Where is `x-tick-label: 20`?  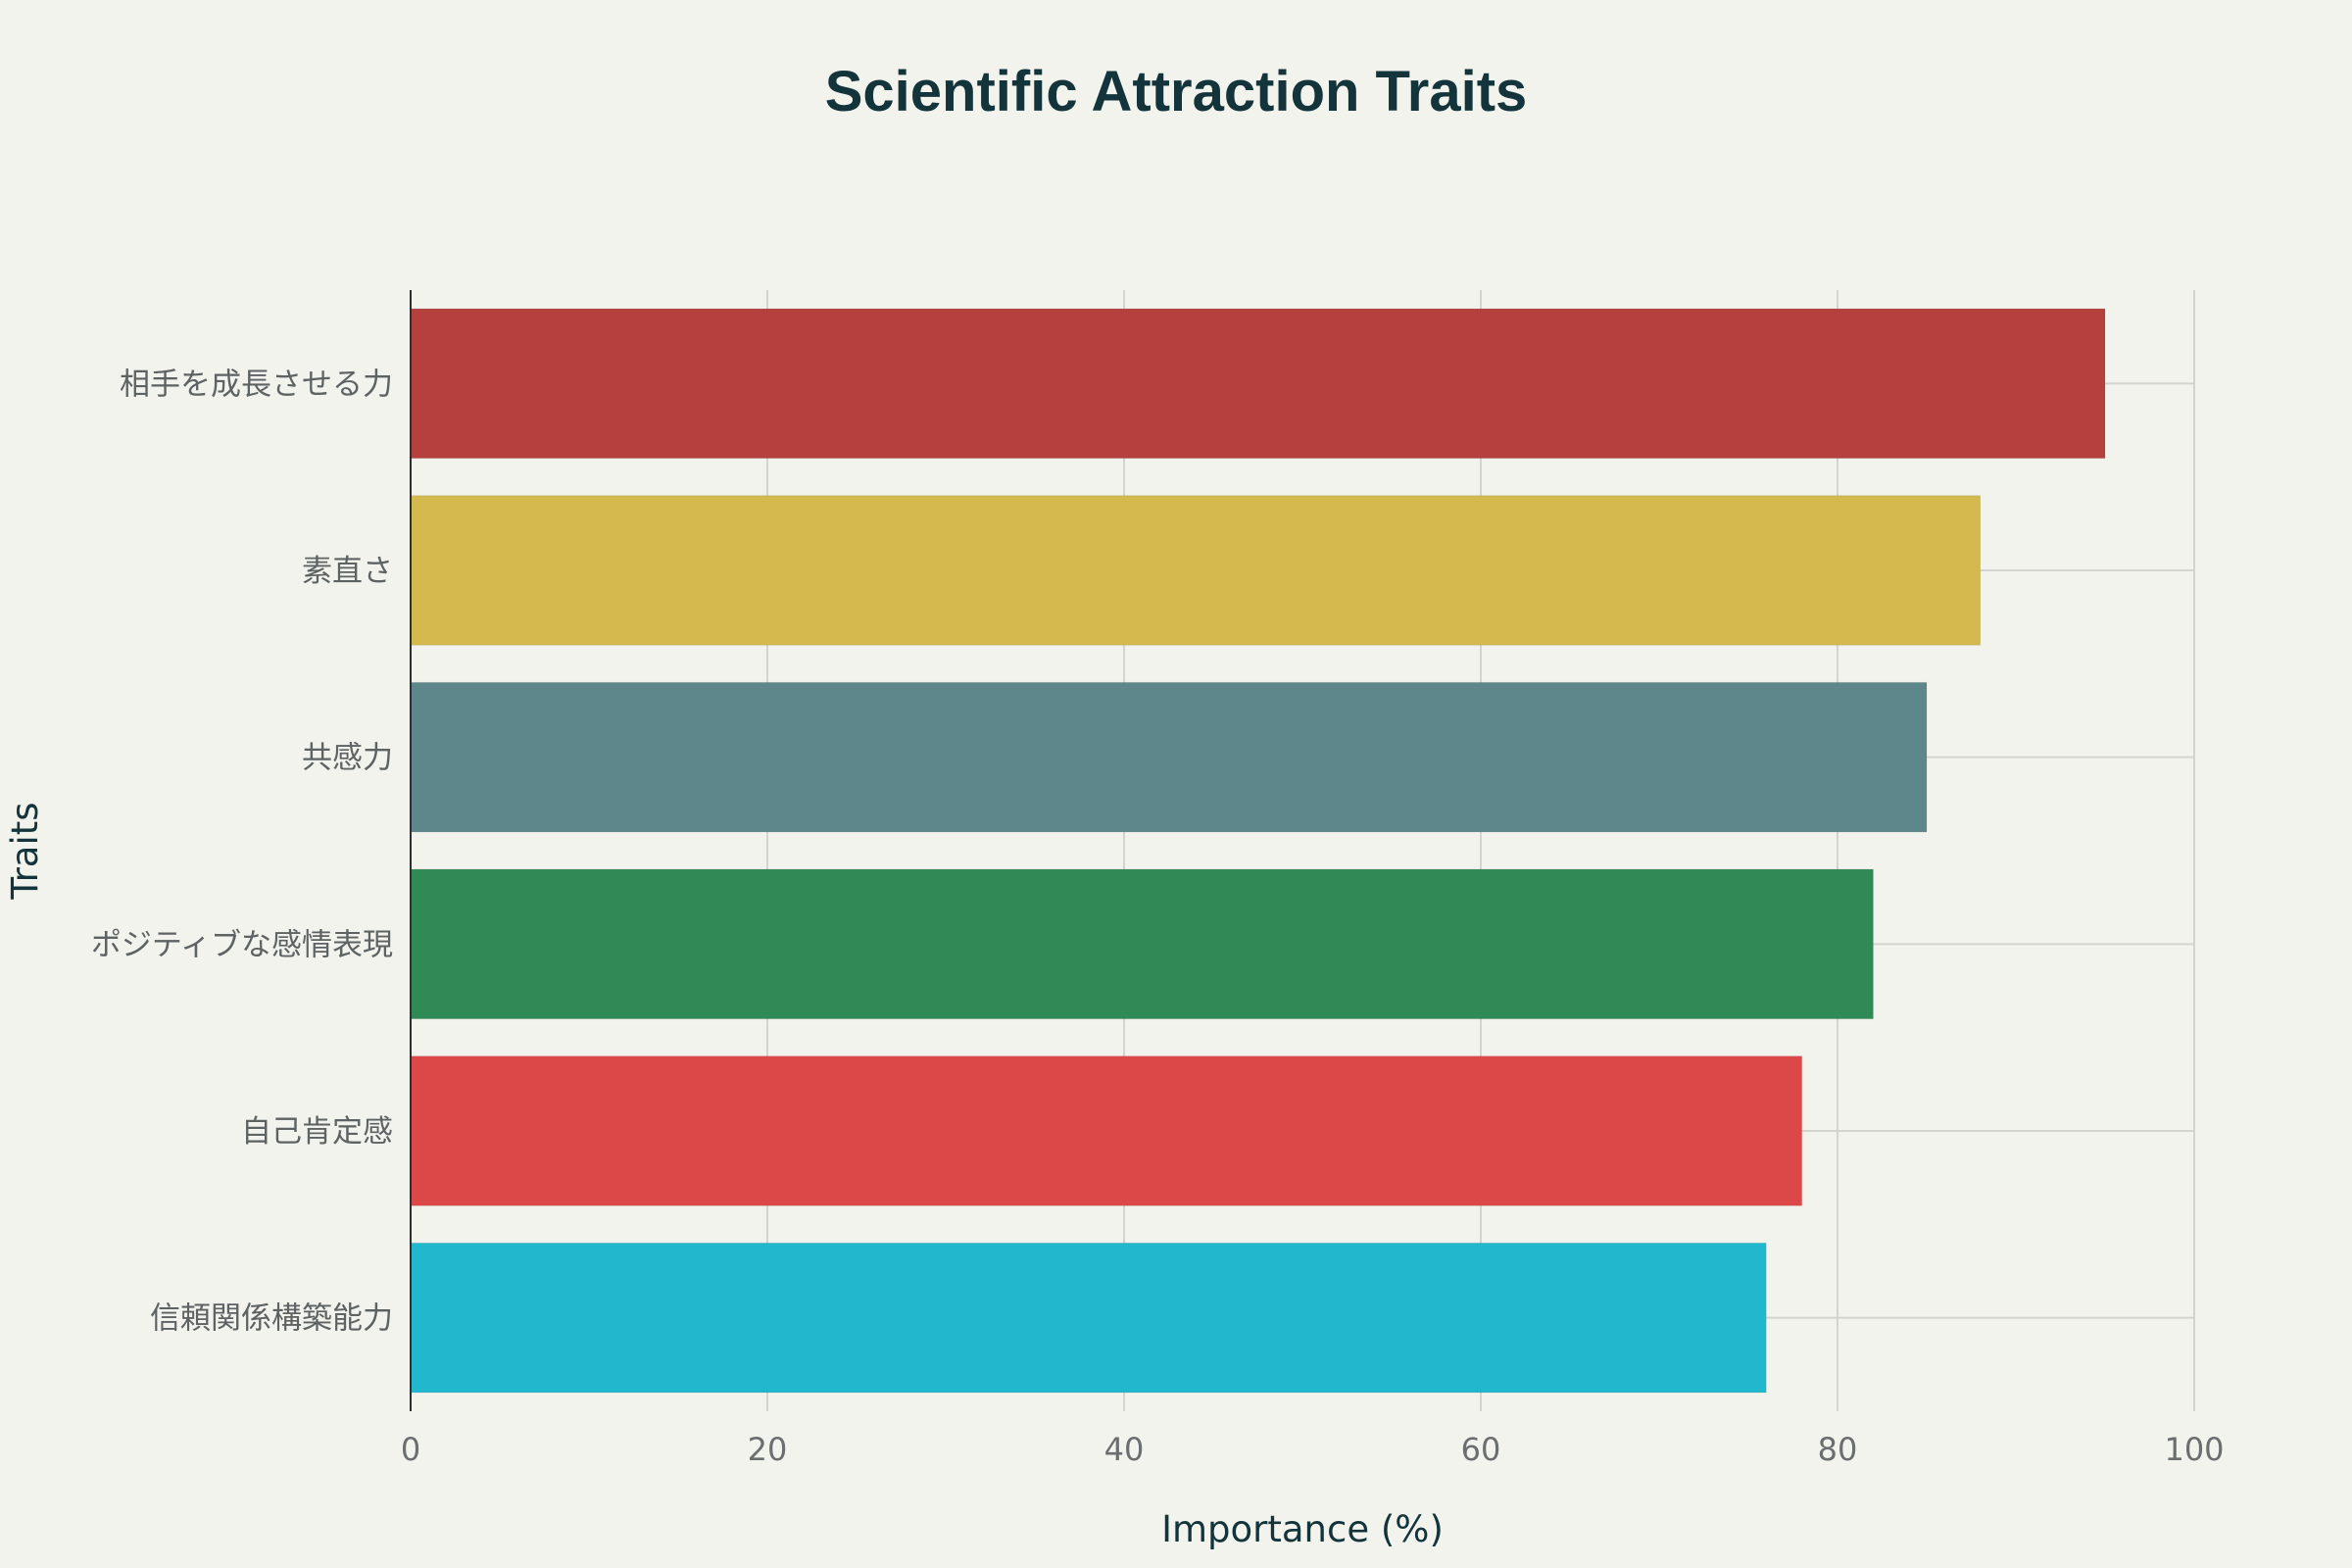
x-tick-label: 20 is located at coordinates (768, 1449).